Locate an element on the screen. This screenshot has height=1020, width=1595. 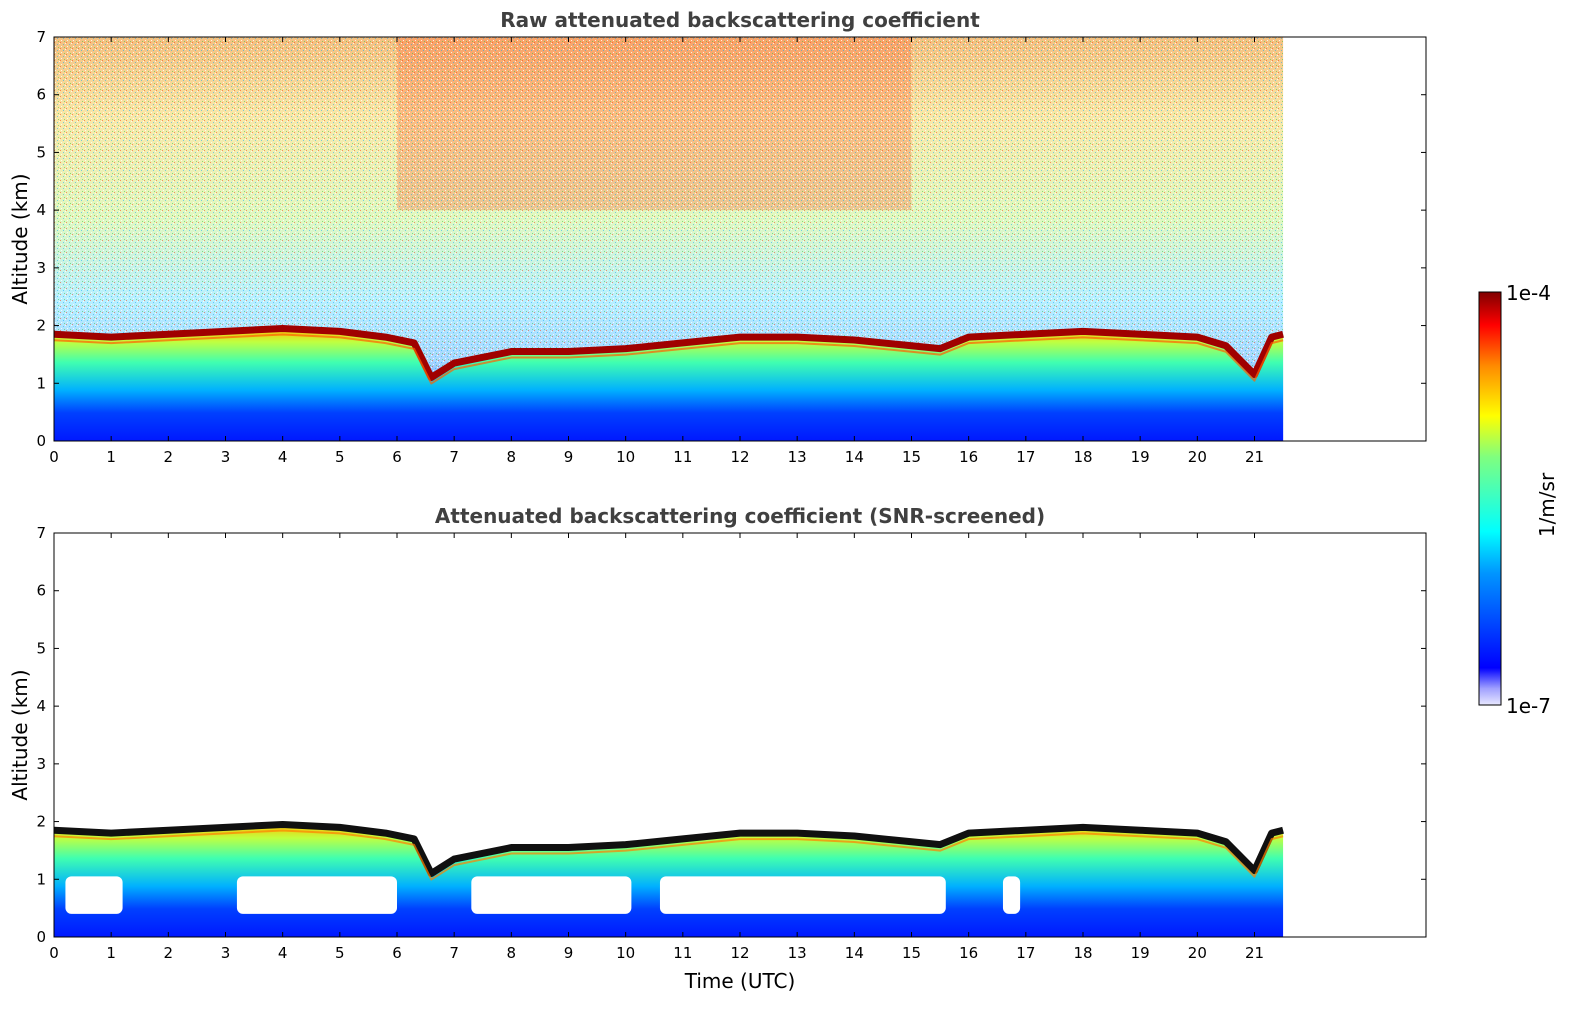
y-axis-label-raw: Altitude (km) is located at coordinates (20, 238).